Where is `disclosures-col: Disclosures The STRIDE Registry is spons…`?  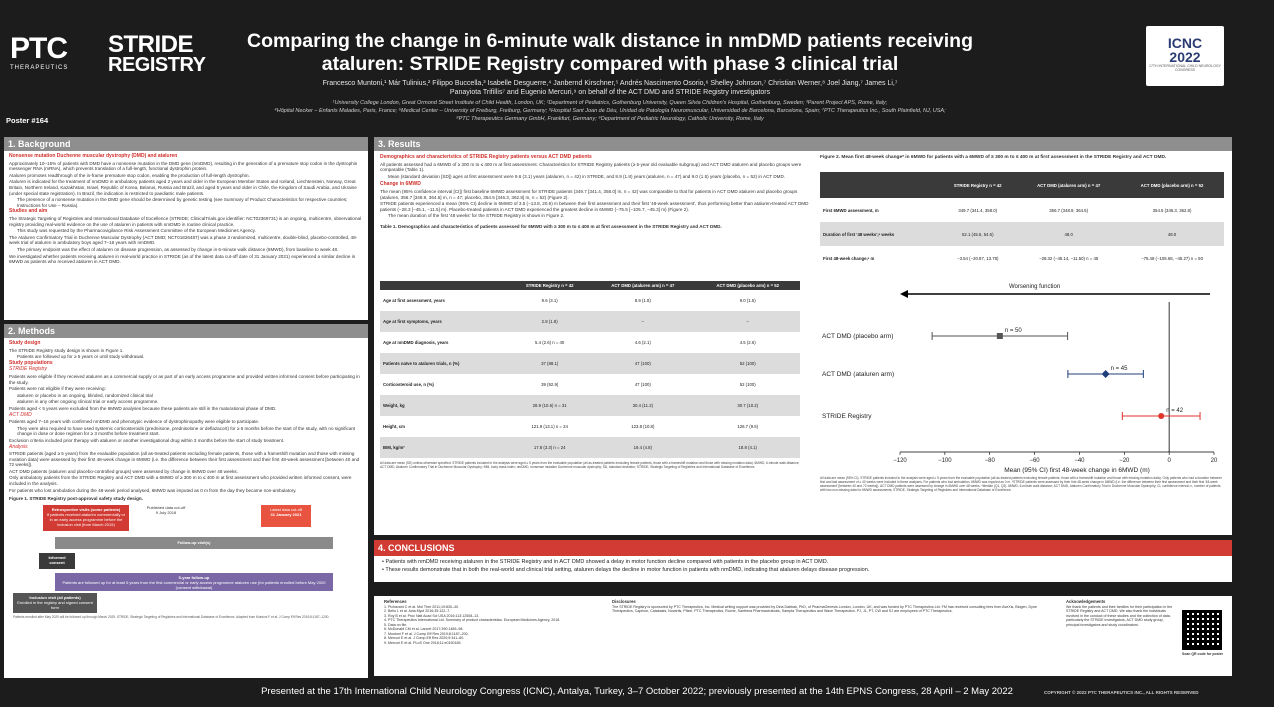
disclosures-col: Disclosures The STRIDE Registry is spons… is located at coordinates (832, 606).